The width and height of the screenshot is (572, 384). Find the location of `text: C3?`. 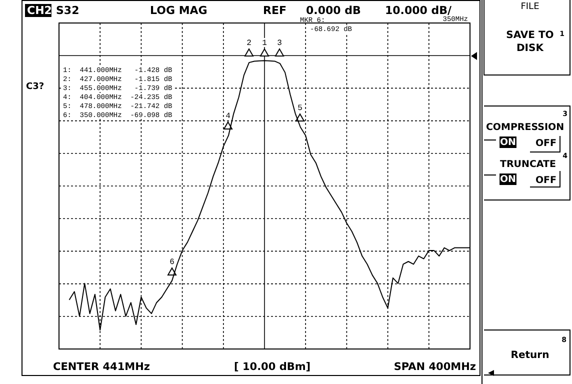

text: C3? is located at coordinates (35, 87).